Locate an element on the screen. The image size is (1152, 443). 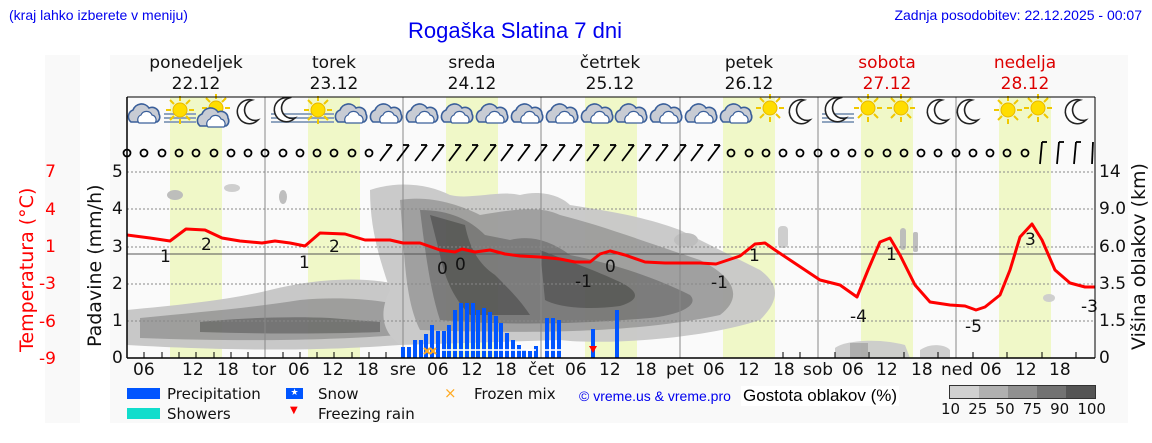
precipitation-swatch is located at coordinates (143, 393).